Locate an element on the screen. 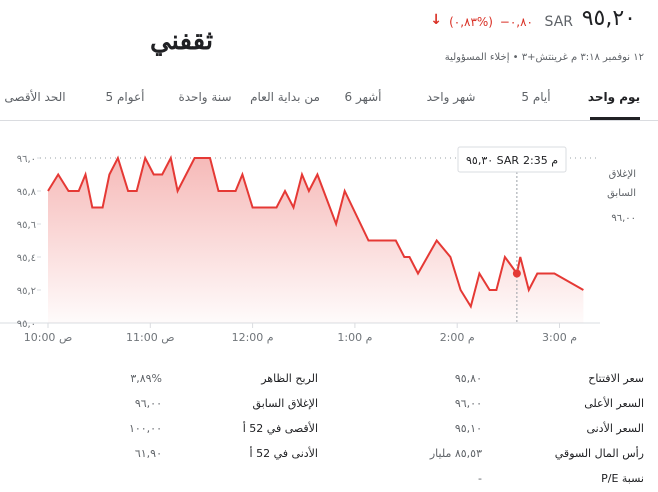 The image size is (658, 492). previous-close-label: السابق is located at coordinates (621, 193).